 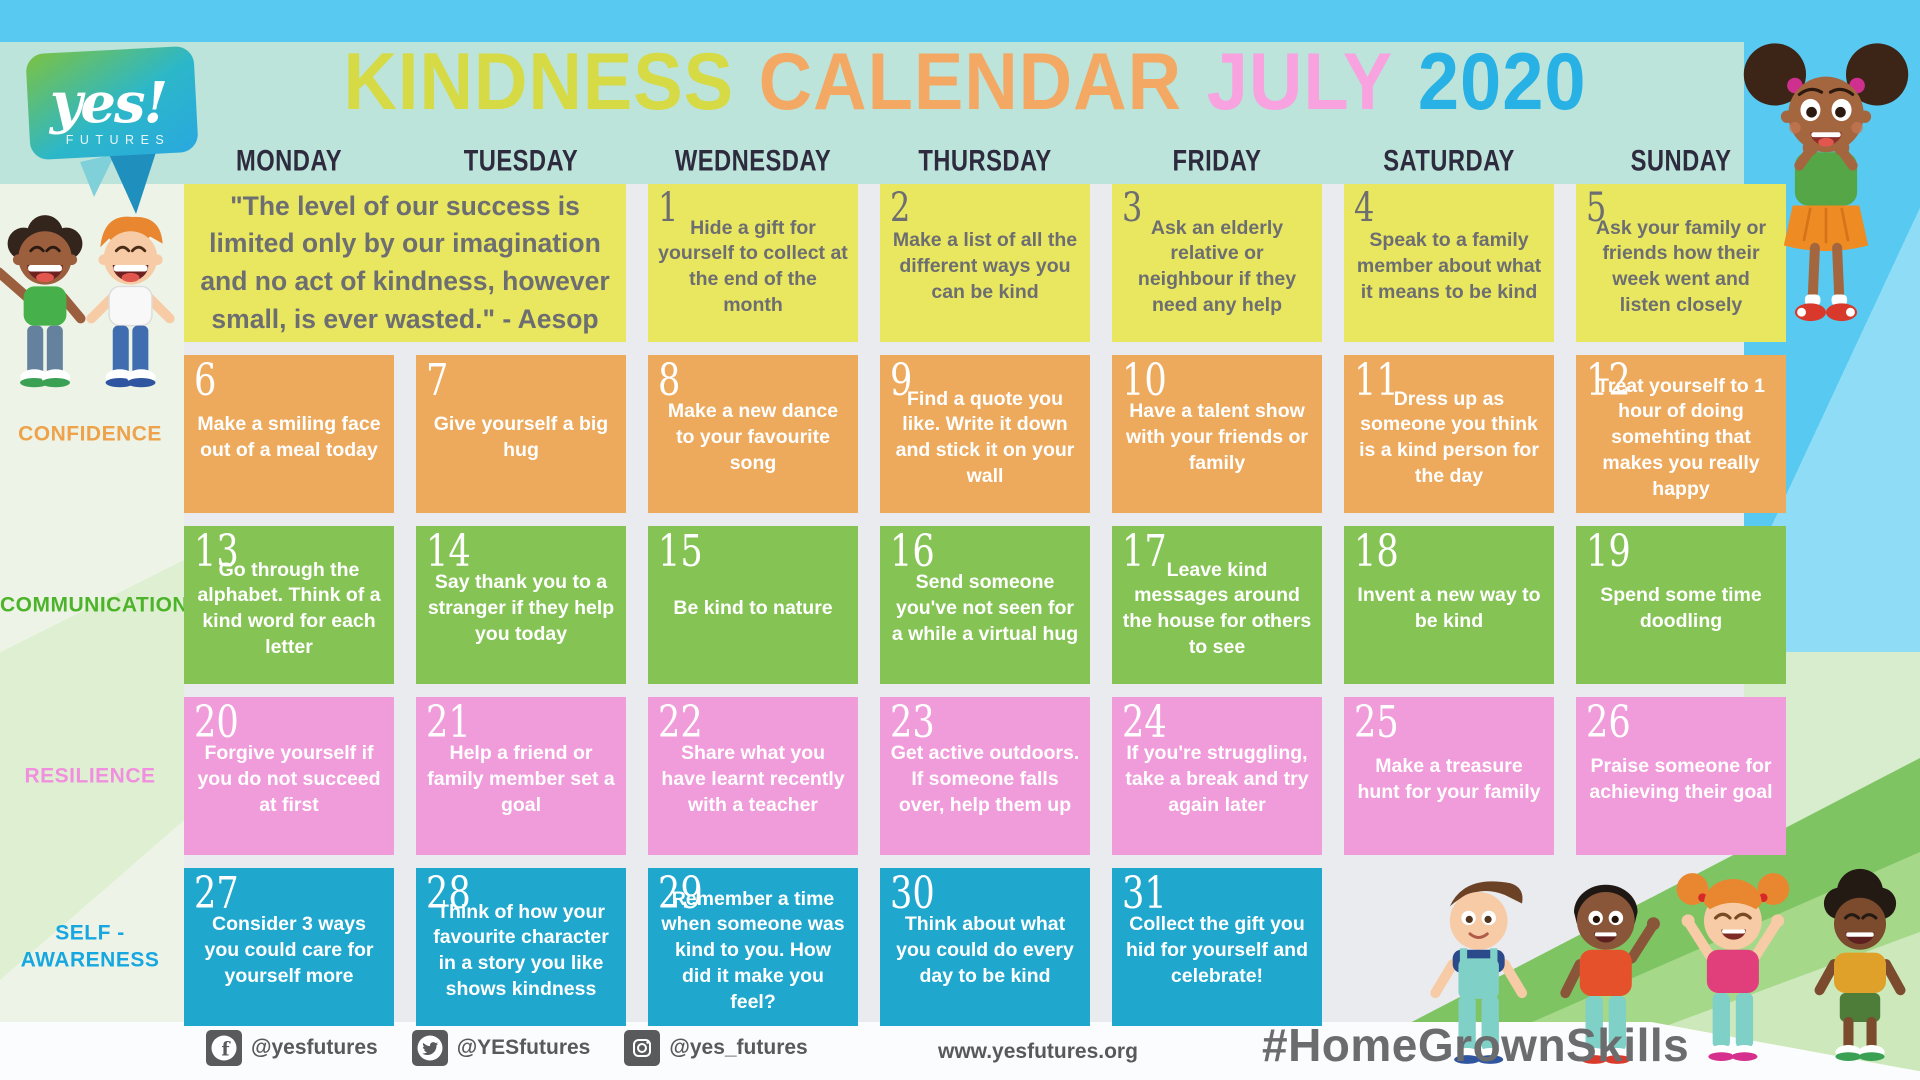 What do you see at coordinates (118, 140) in the screenshot?
I see `logo-futures-text: FUTURES` at bounding box center [118, 140].